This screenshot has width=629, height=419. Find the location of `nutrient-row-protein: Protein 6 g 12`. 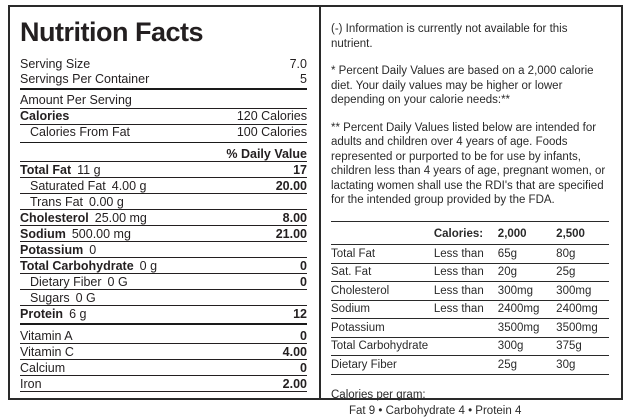

nutrient-row-protein: Protein 6 g 12 is located at coordinates (163, 313).